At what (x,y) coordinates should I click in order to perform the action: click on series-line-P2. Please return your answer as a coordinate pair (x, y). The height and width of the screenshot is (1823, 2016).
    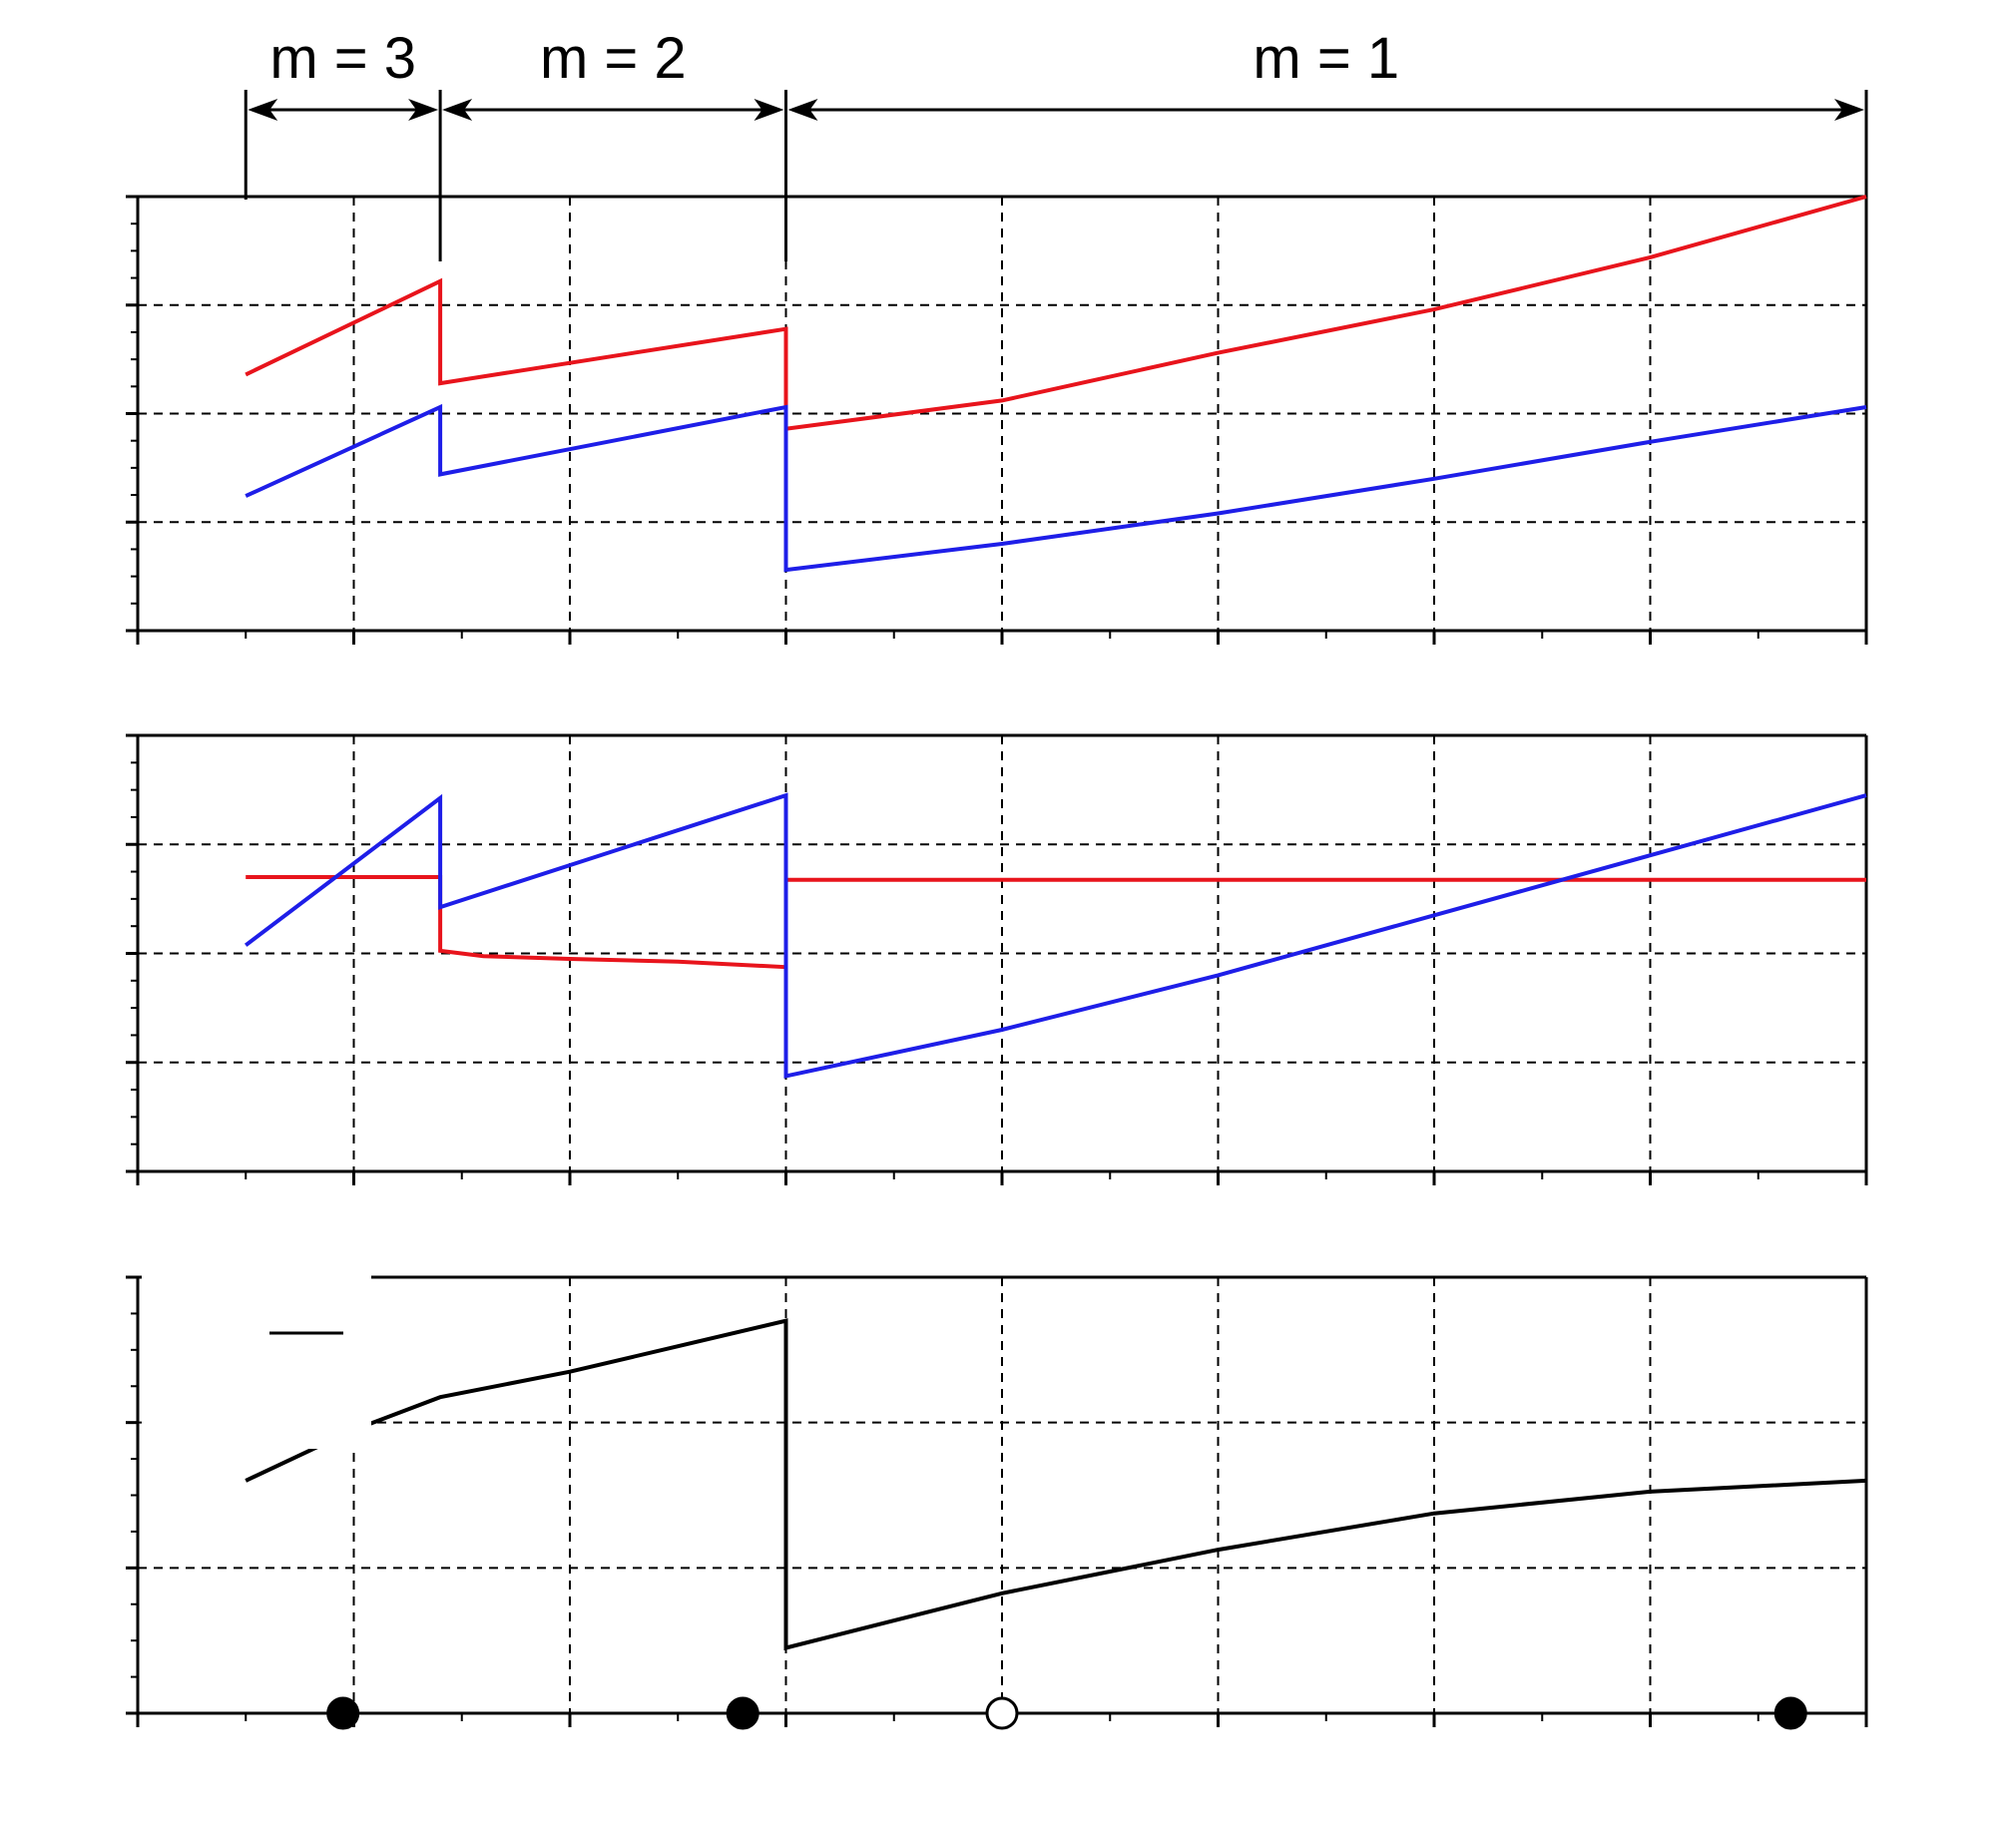
    Looking at the image, I should click on (1056, 488).